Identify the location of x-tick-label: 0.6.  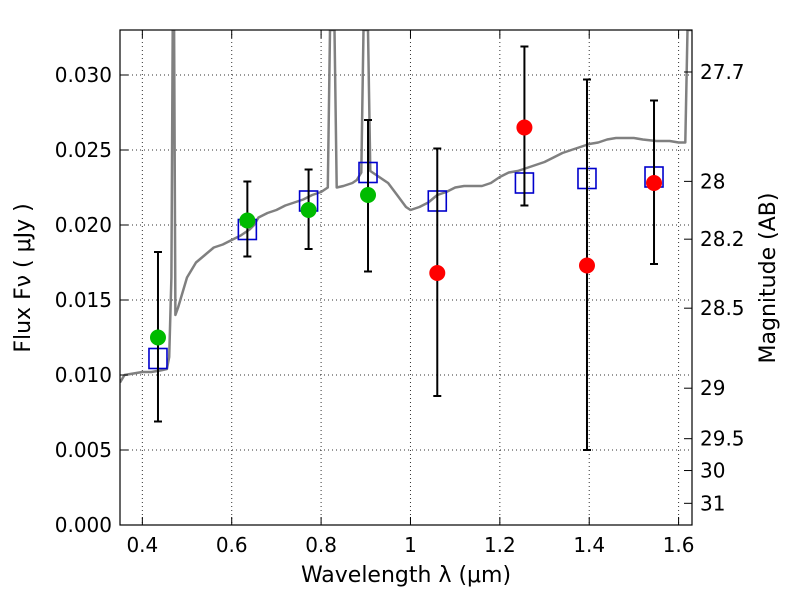
(232, 545).